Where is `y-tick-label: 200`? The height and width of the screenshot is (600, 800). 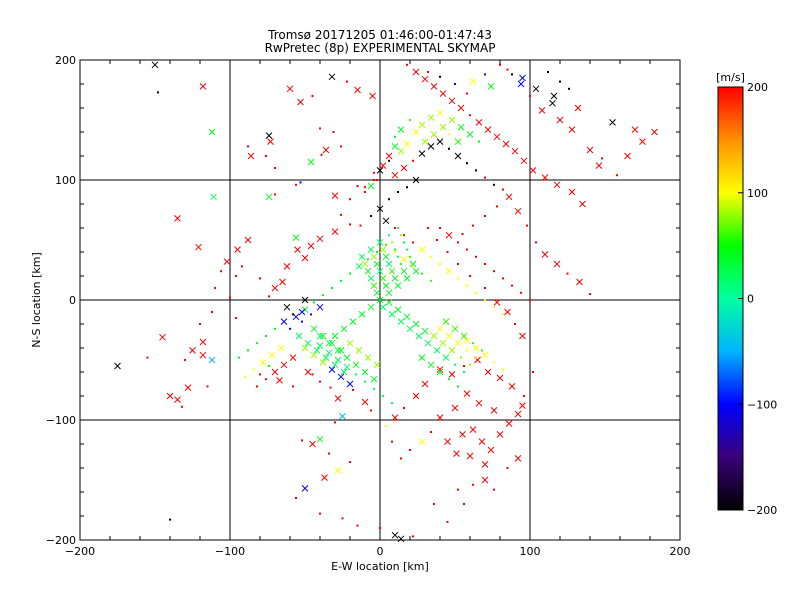
y-tick-label: 200 is located at coordinates (65, 60).